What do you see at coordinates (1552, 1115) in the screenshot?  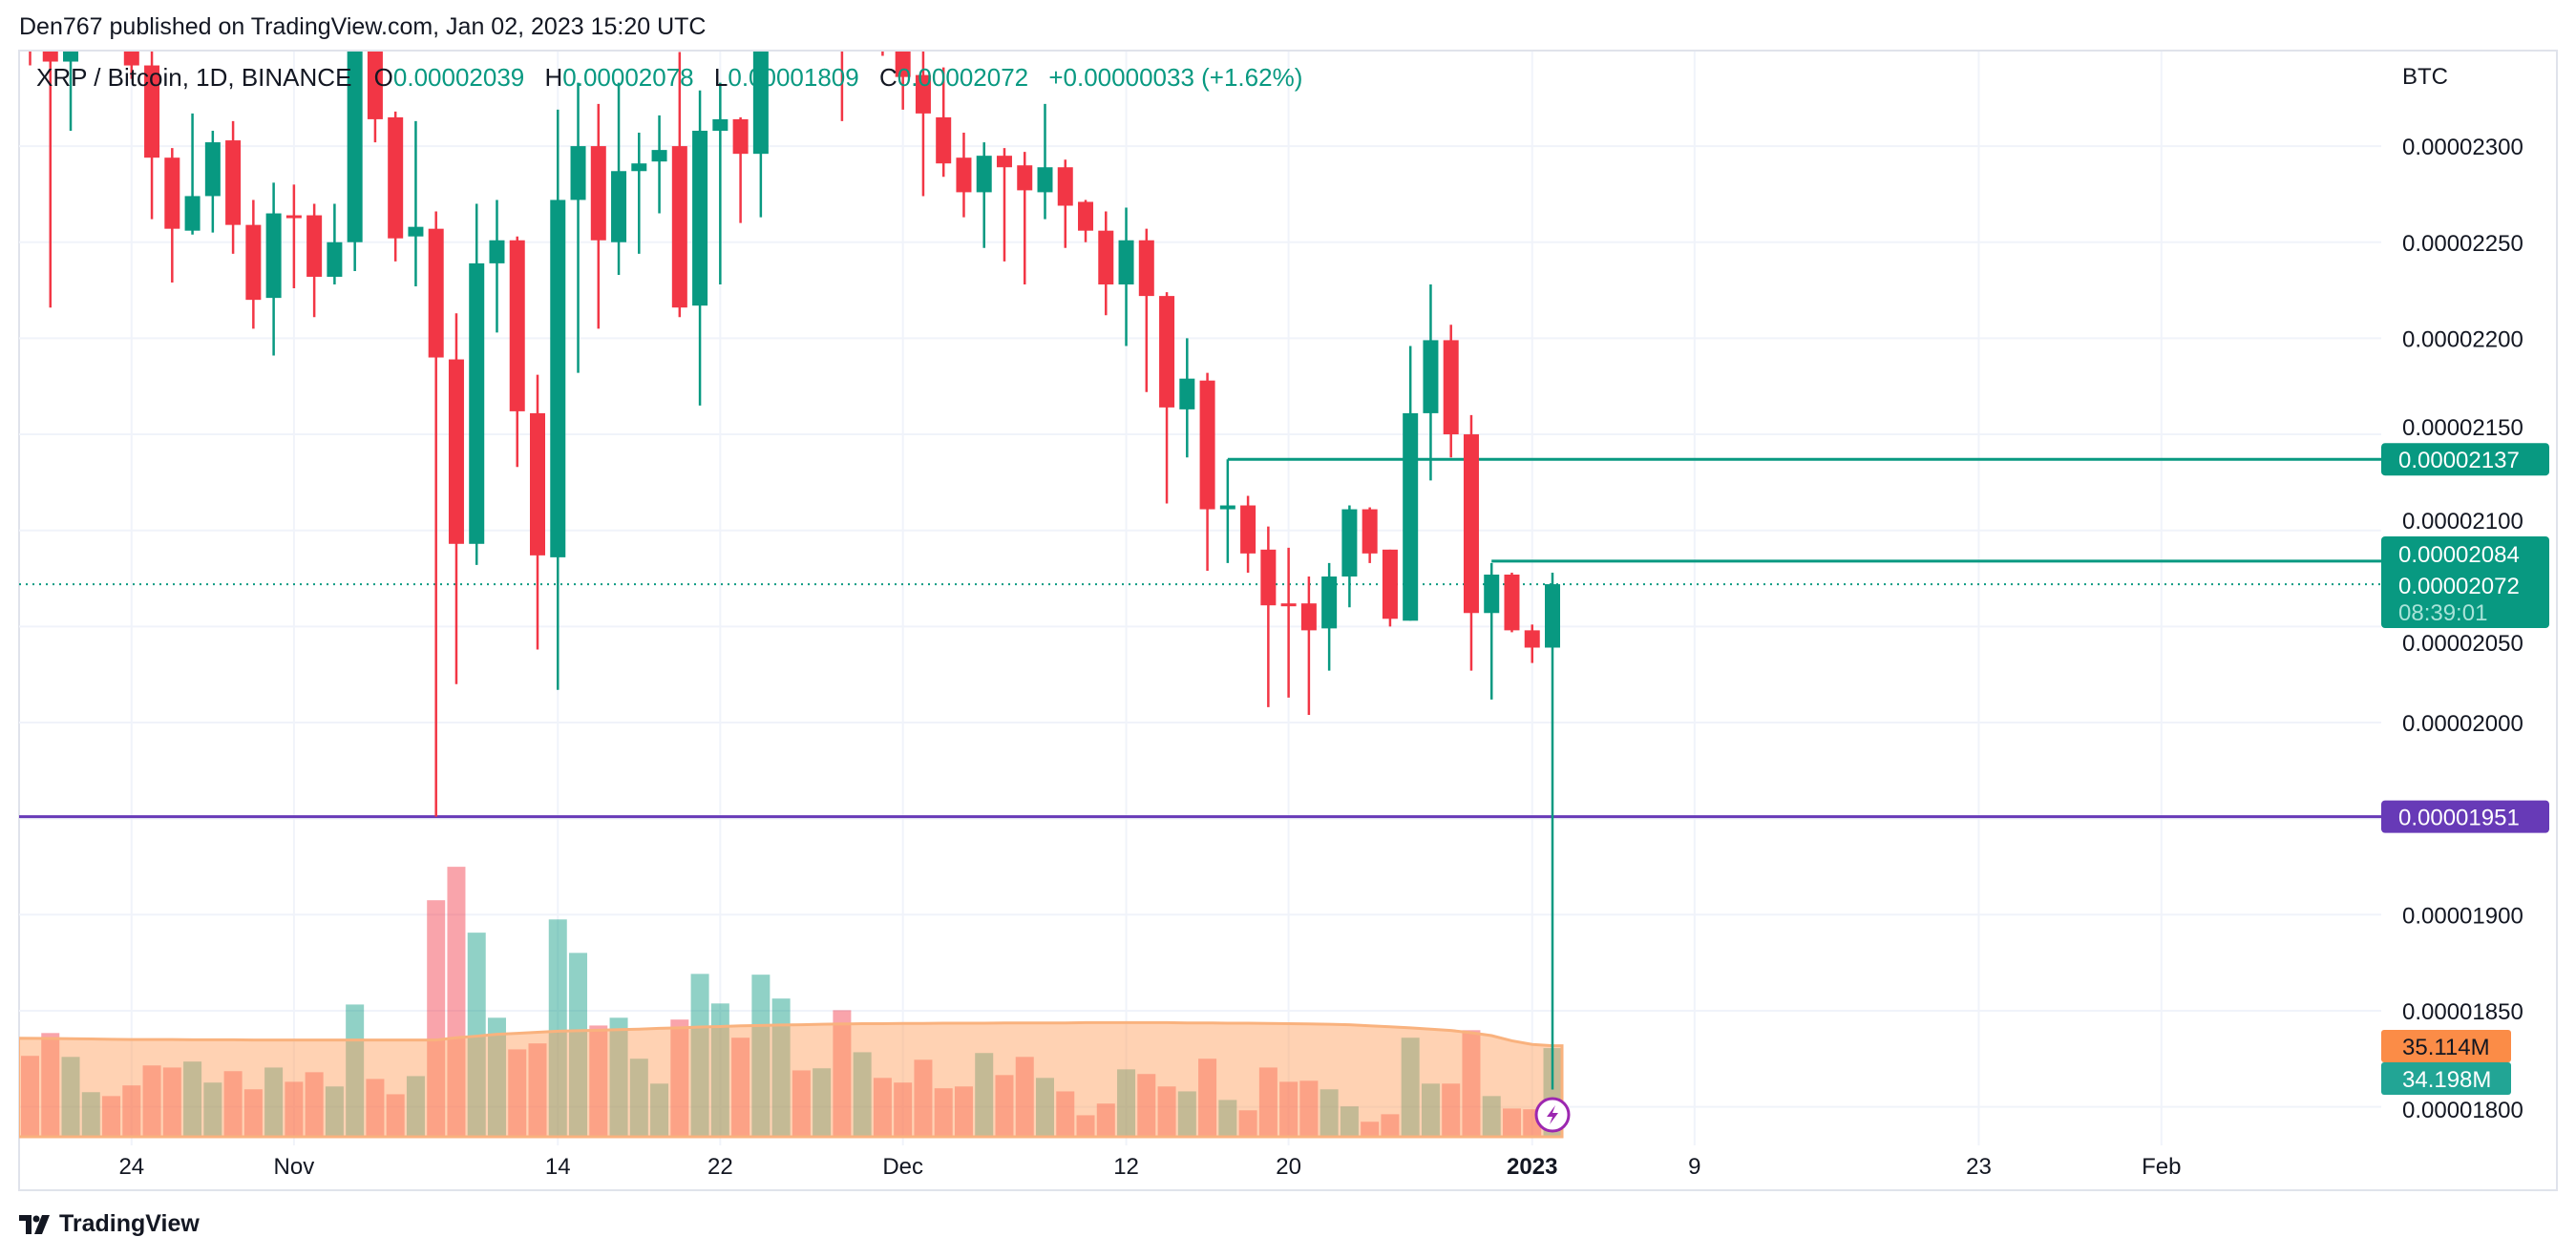 I see `dividends-event-icon` at bounding box center [1552, 1115].